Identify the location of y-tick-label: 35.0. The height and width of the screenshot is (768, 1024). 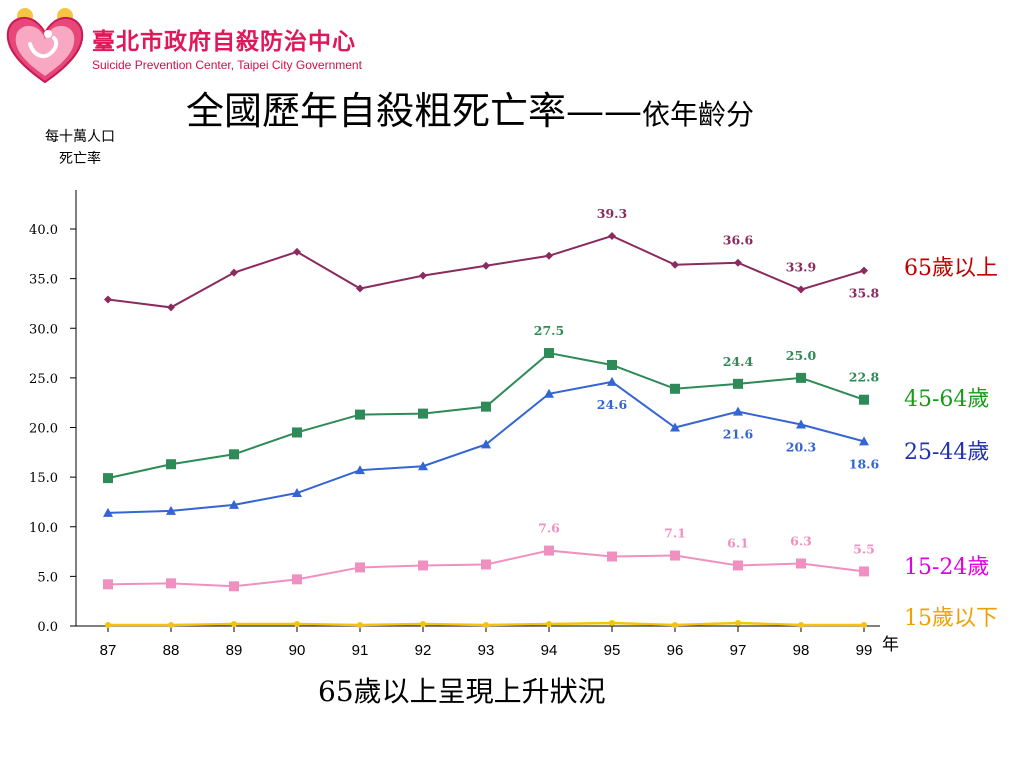
(43, 280).